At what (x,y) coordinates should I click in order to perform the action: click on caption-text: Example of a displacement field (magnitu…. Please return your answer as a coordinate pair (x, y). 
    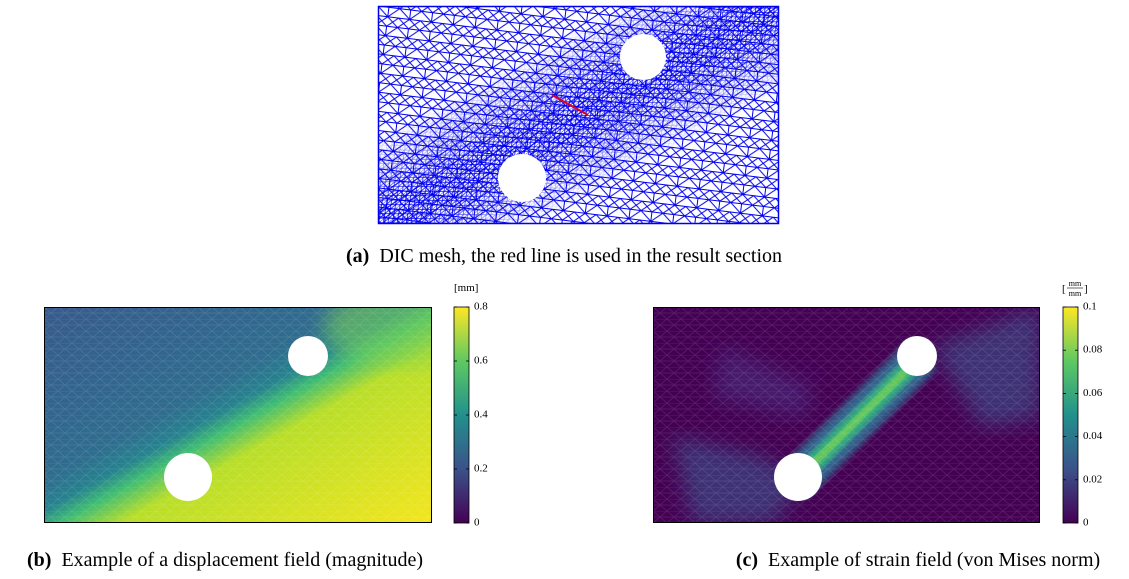
    Looking at the image, I should click on (242, 560).